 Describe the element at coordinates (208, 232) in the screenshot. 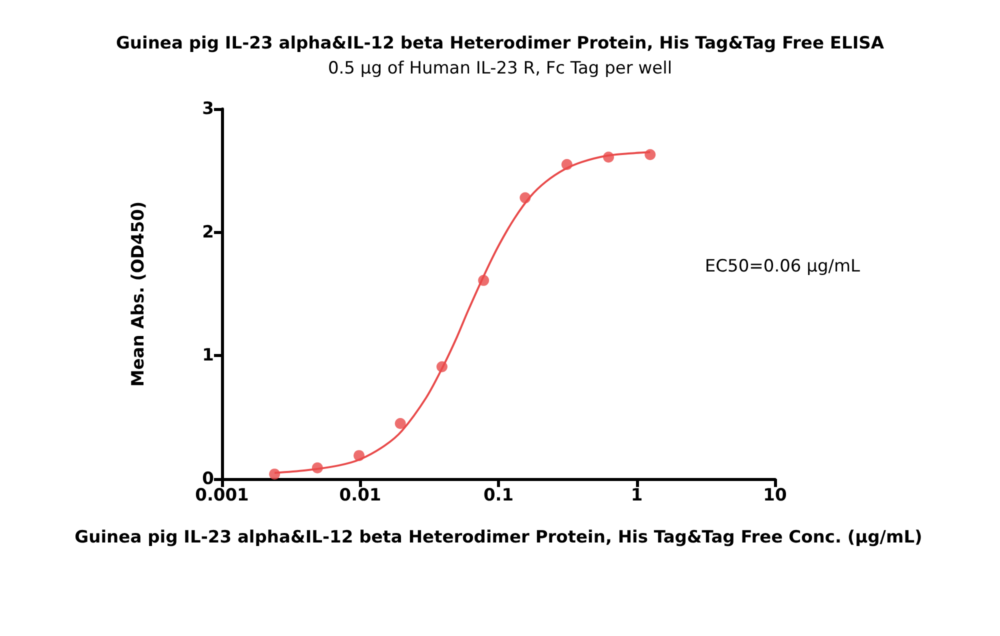

I see `y-tick-label: 2` at that location.